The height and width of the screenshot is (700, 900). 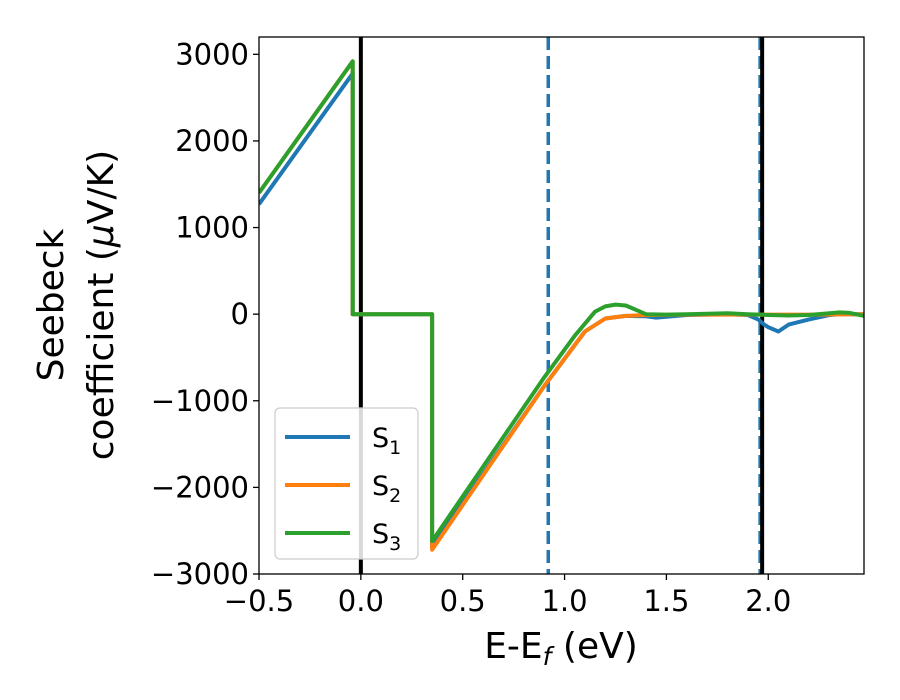 What do you see at coordinates (240, 314) in the screenshot?
I see `y-tick-label: 0` at bounding box center [240, 314].